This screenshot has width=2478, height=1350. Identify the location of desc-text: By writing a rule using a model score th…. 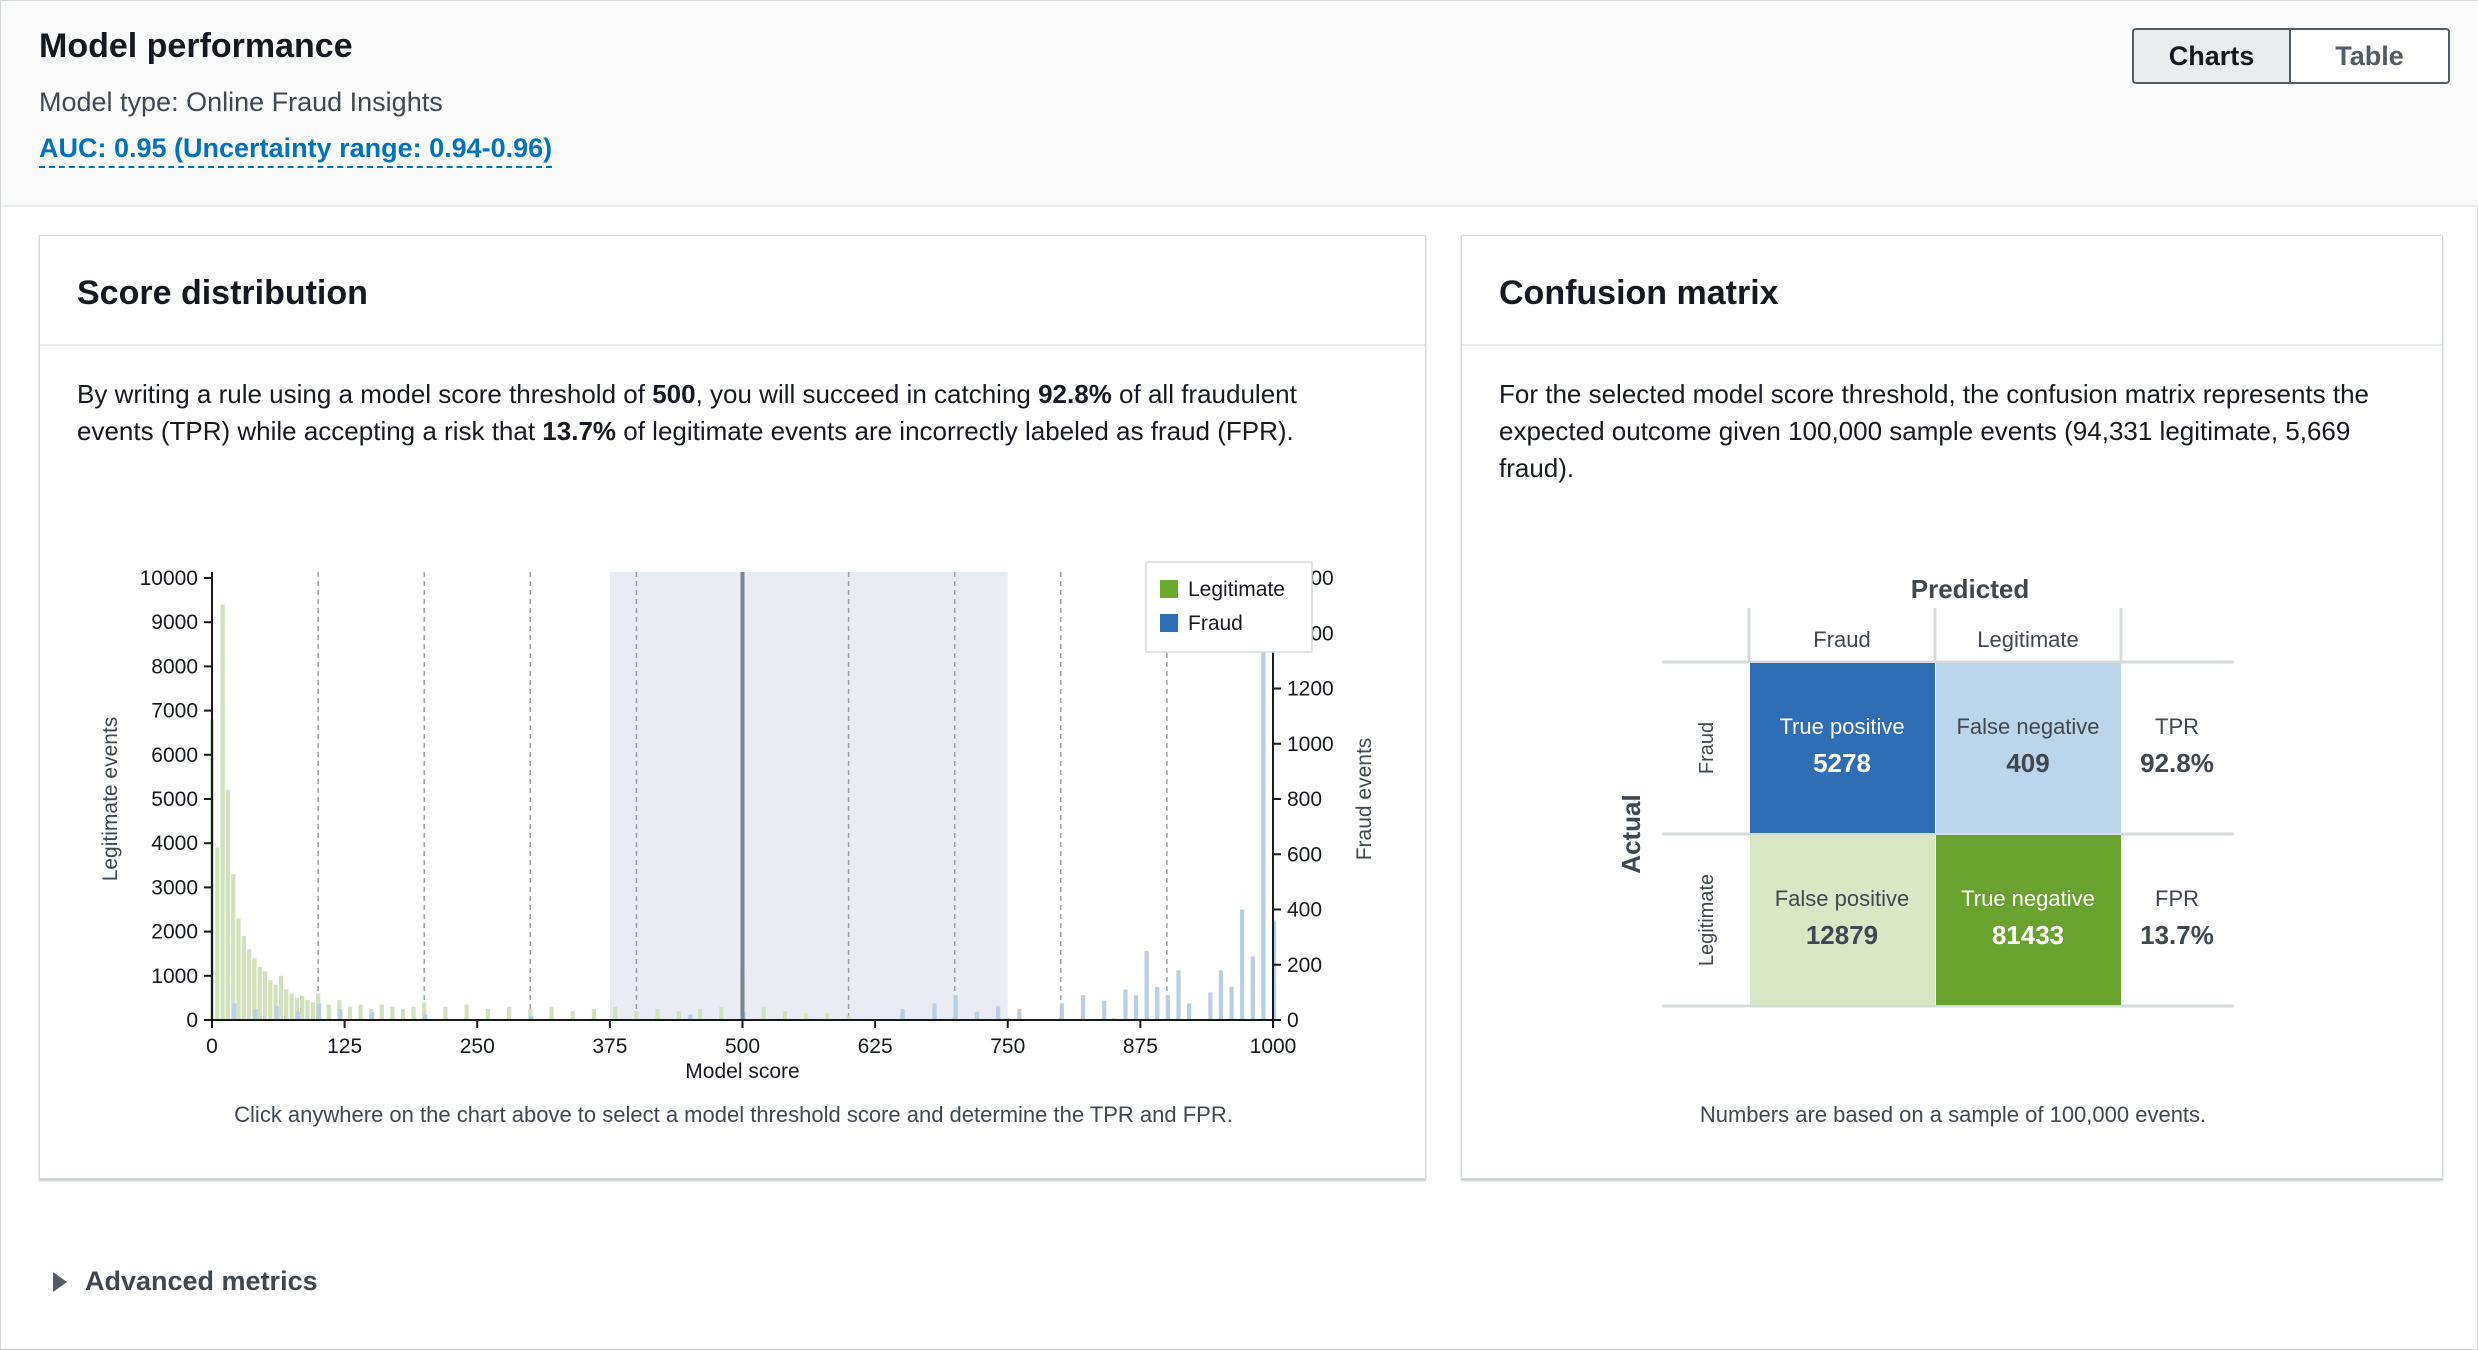
(365, 394).